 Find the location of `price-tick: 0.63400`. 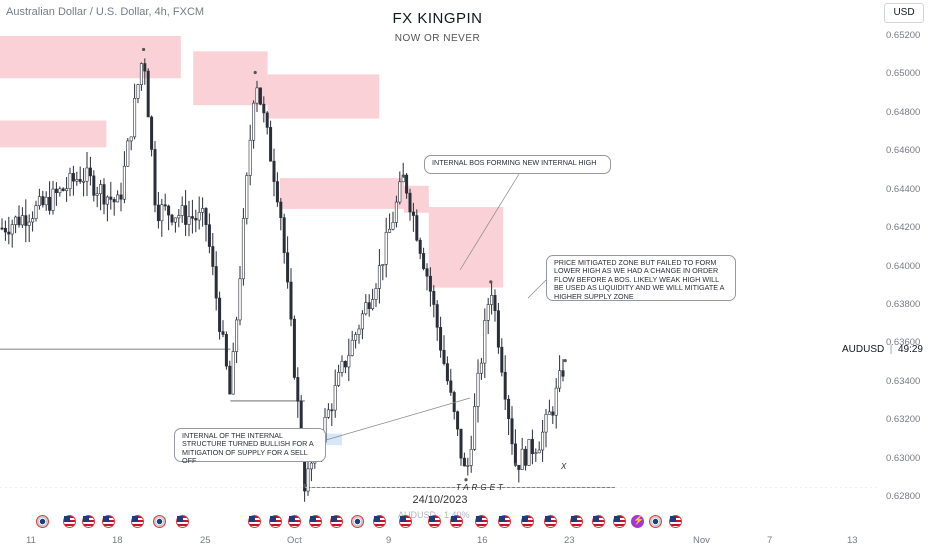

price-tick: 0.63400 is located at coordinates (903, 381).